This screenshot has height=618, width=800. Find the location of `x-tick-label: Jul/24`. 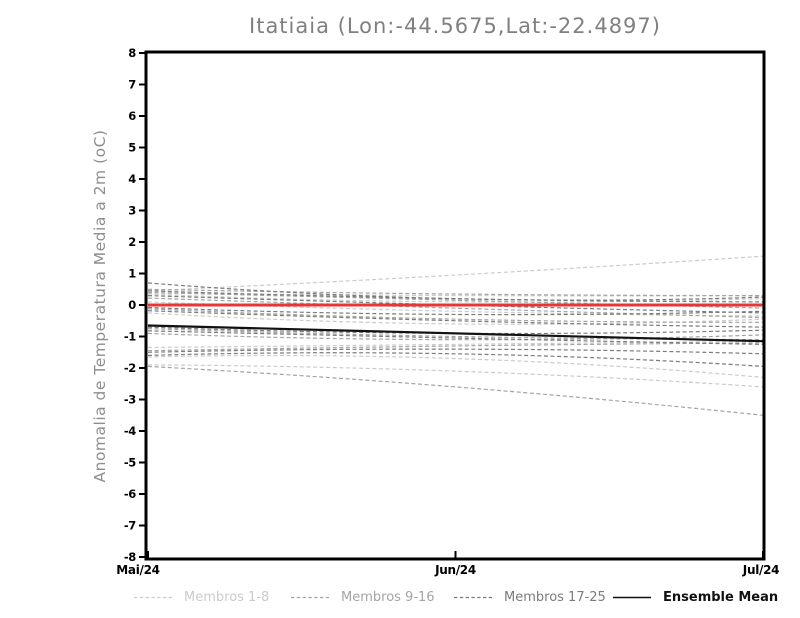

x-tick-label: Jul/24 is located at coordinates (760, 570).